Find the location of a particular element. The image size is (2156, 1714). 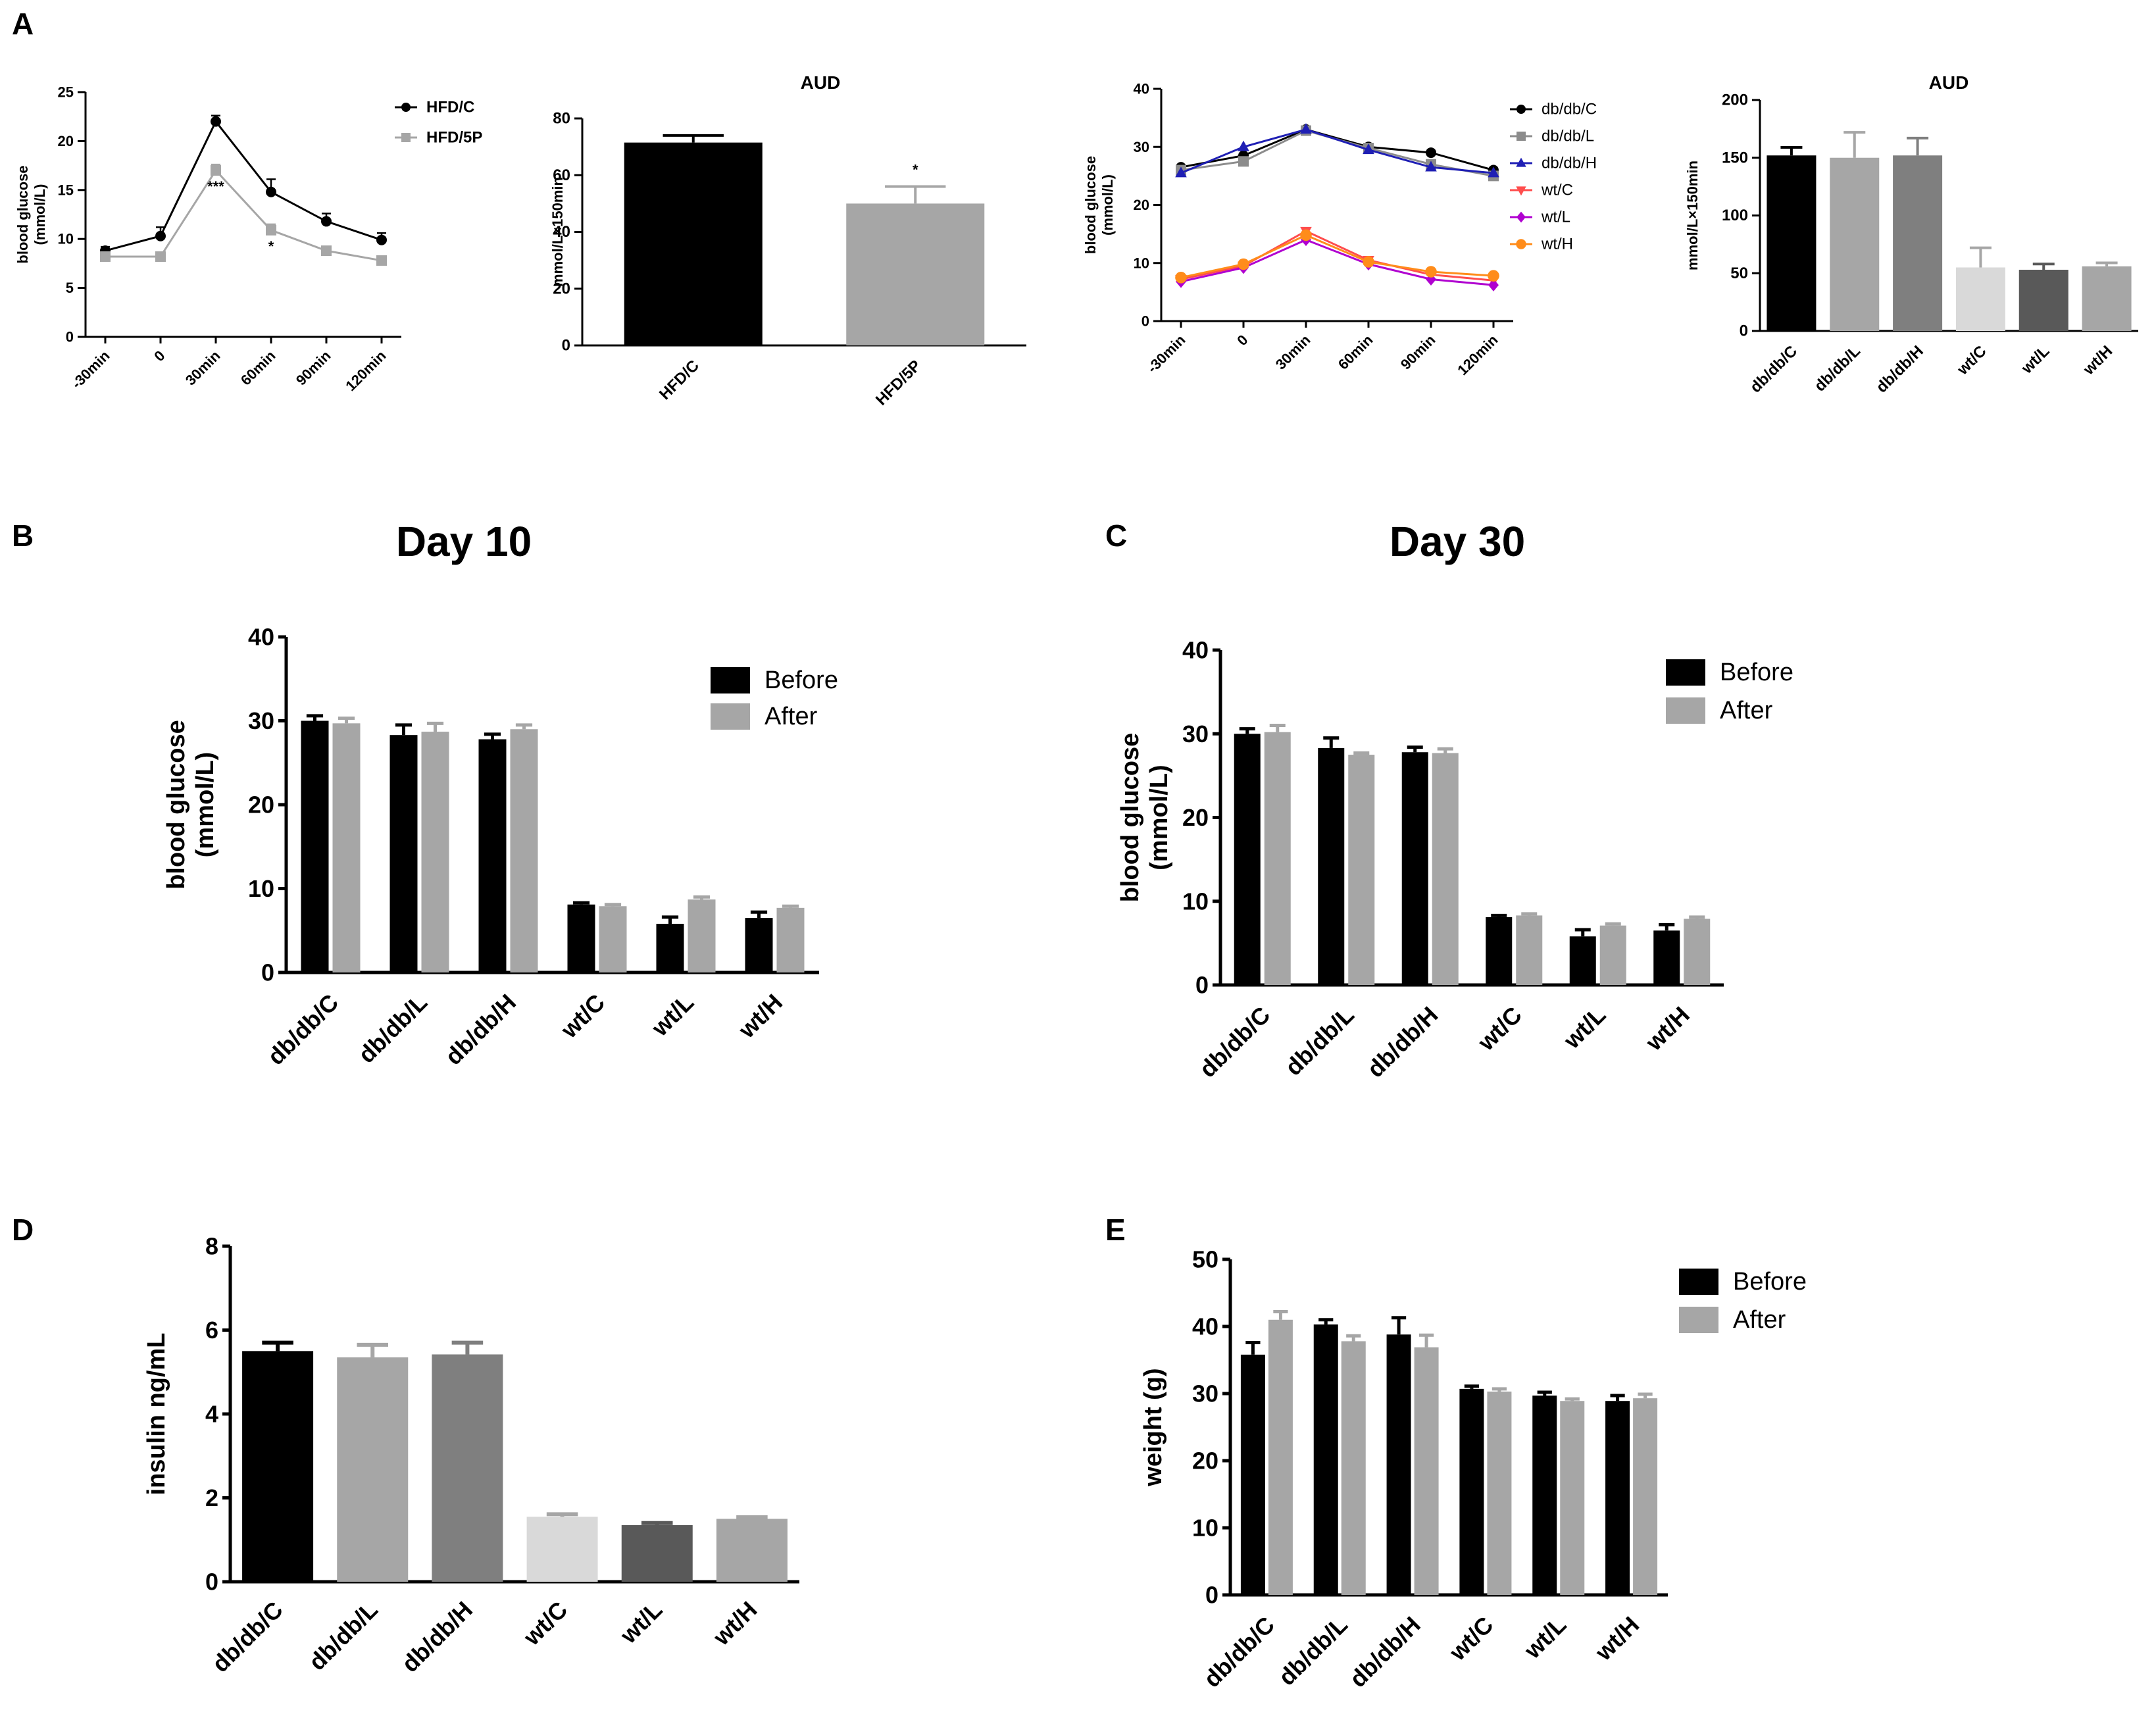

legend-label: wt/L is located at coordinates (1555, 217).